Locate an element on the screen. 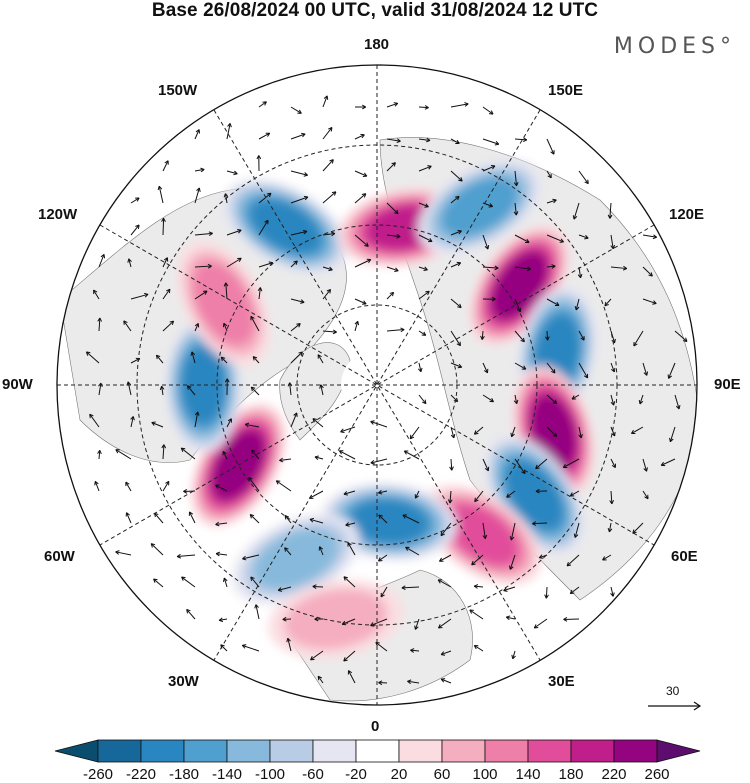 Image resolution: width=750 pixels, height=783 pixels. label-180: 180 is located at coordinates (377, 44).